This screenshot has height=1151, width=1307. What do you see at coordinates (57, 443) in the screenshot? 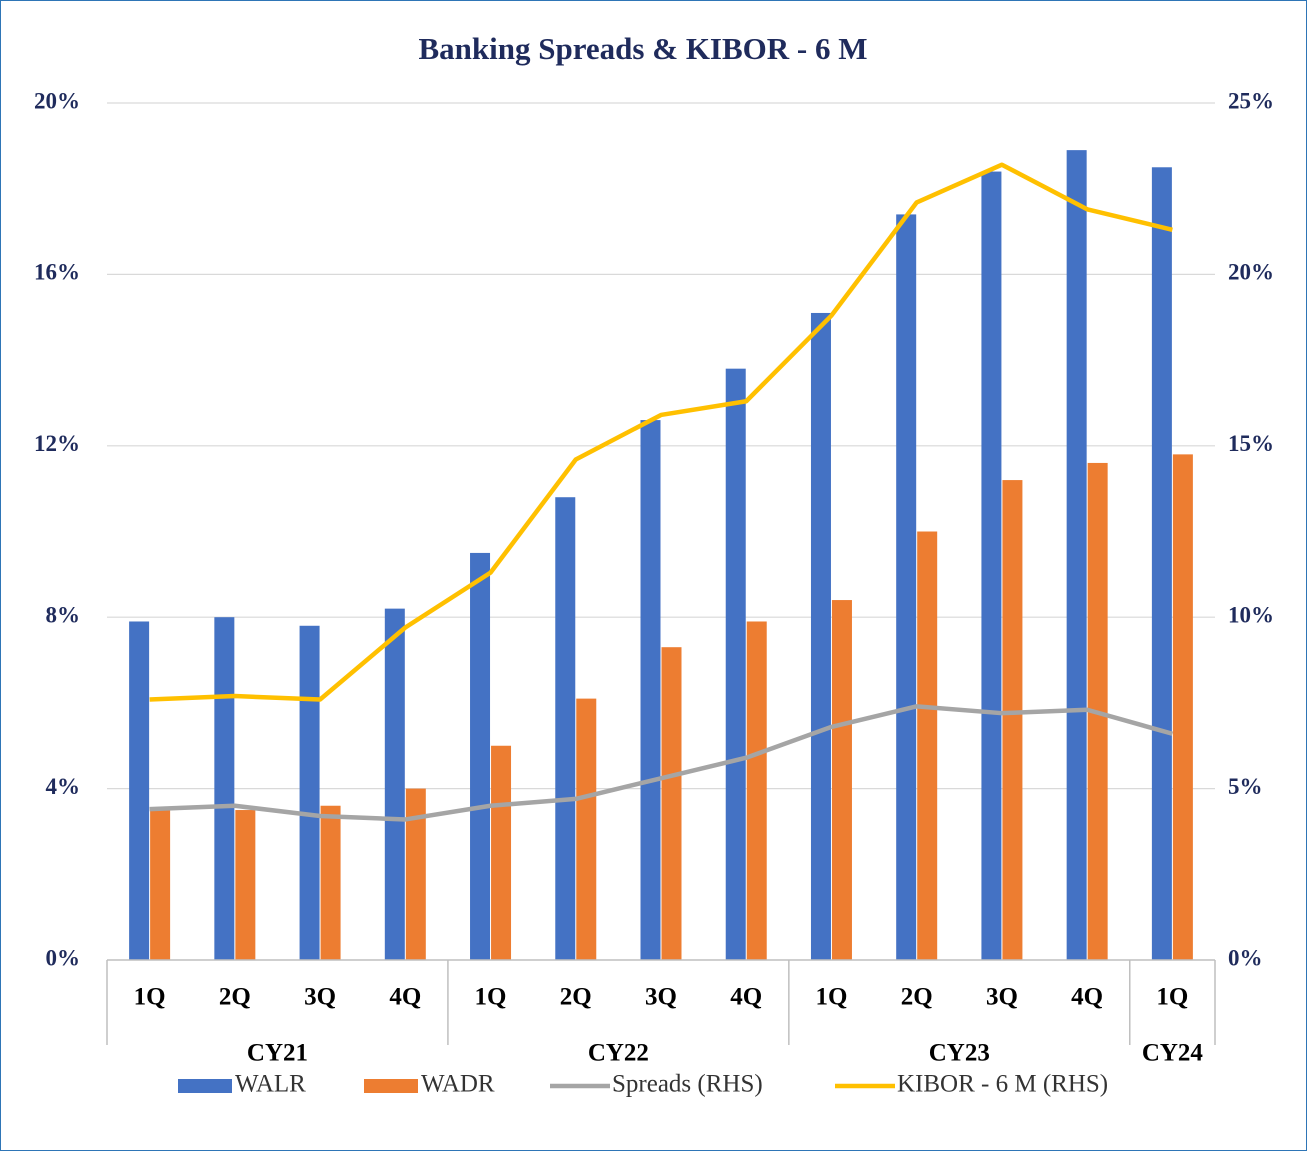
I see `y-tick-label: 12%` at bounding box center [57, 443].